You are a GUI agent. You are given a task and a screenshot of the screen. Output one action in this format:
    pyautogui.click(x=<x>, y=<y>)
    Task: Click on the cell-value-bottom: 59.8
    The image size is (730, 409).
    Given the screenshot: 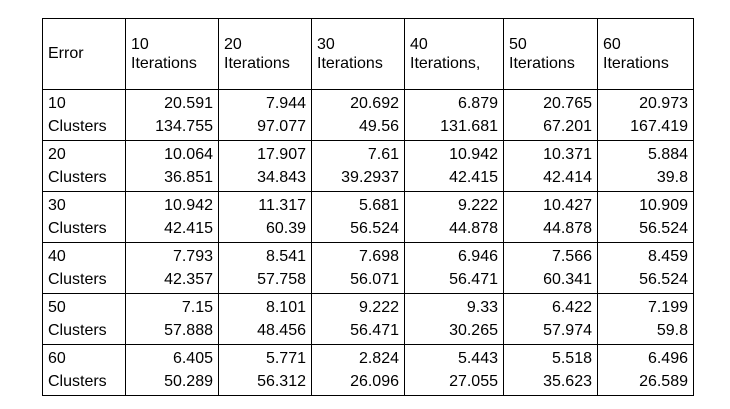 What is the action you would take?
    pyautogui.click(x=672, y=330)
    